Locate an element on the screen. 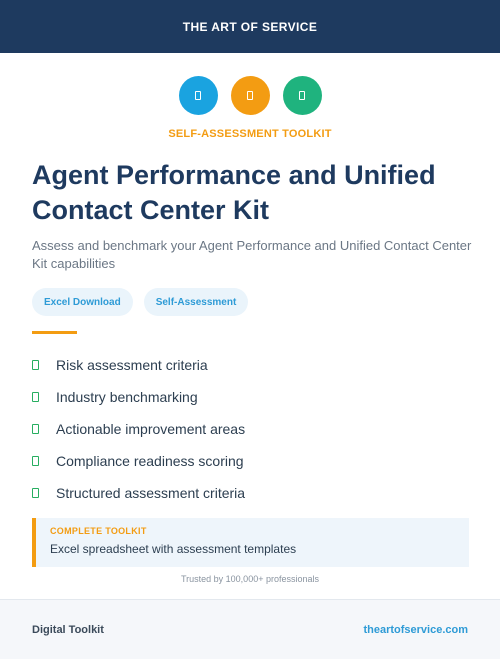 This screenshot has width=500, height=659. brand-name: THE ART OF SERVICE is located at coordinates (250, 26).